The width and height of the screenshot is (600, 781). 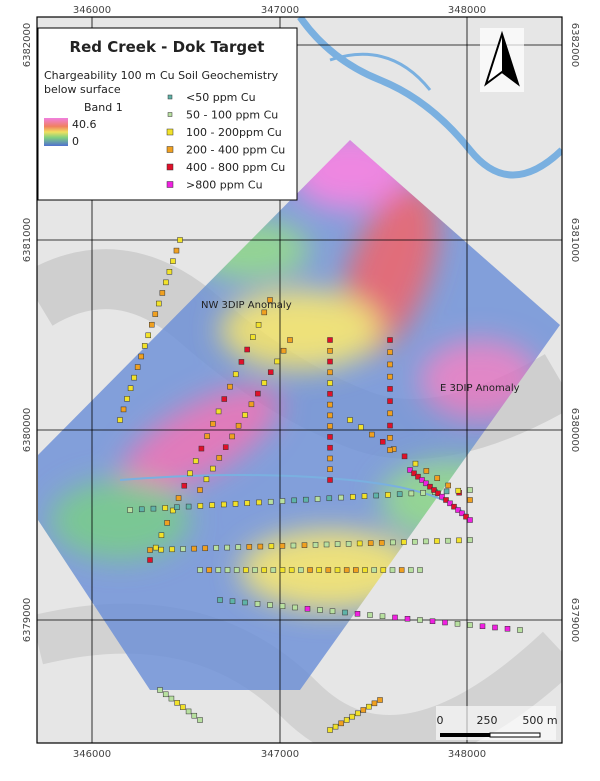 What do you see at coordinates (246, 305) in the screenshot?
I see `annotation: NW 3DIP Anomaly` at bounding box center [246, 305].